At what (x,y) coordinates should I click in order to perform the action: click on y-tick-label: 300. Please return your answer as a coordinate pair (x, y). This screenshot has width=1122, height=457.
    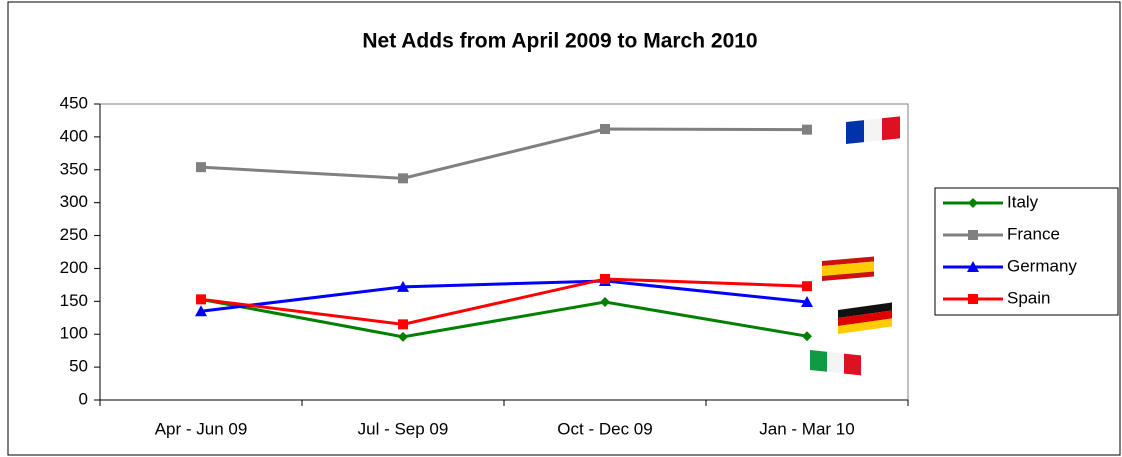
    Looking at the image, I should click on (74, 201).